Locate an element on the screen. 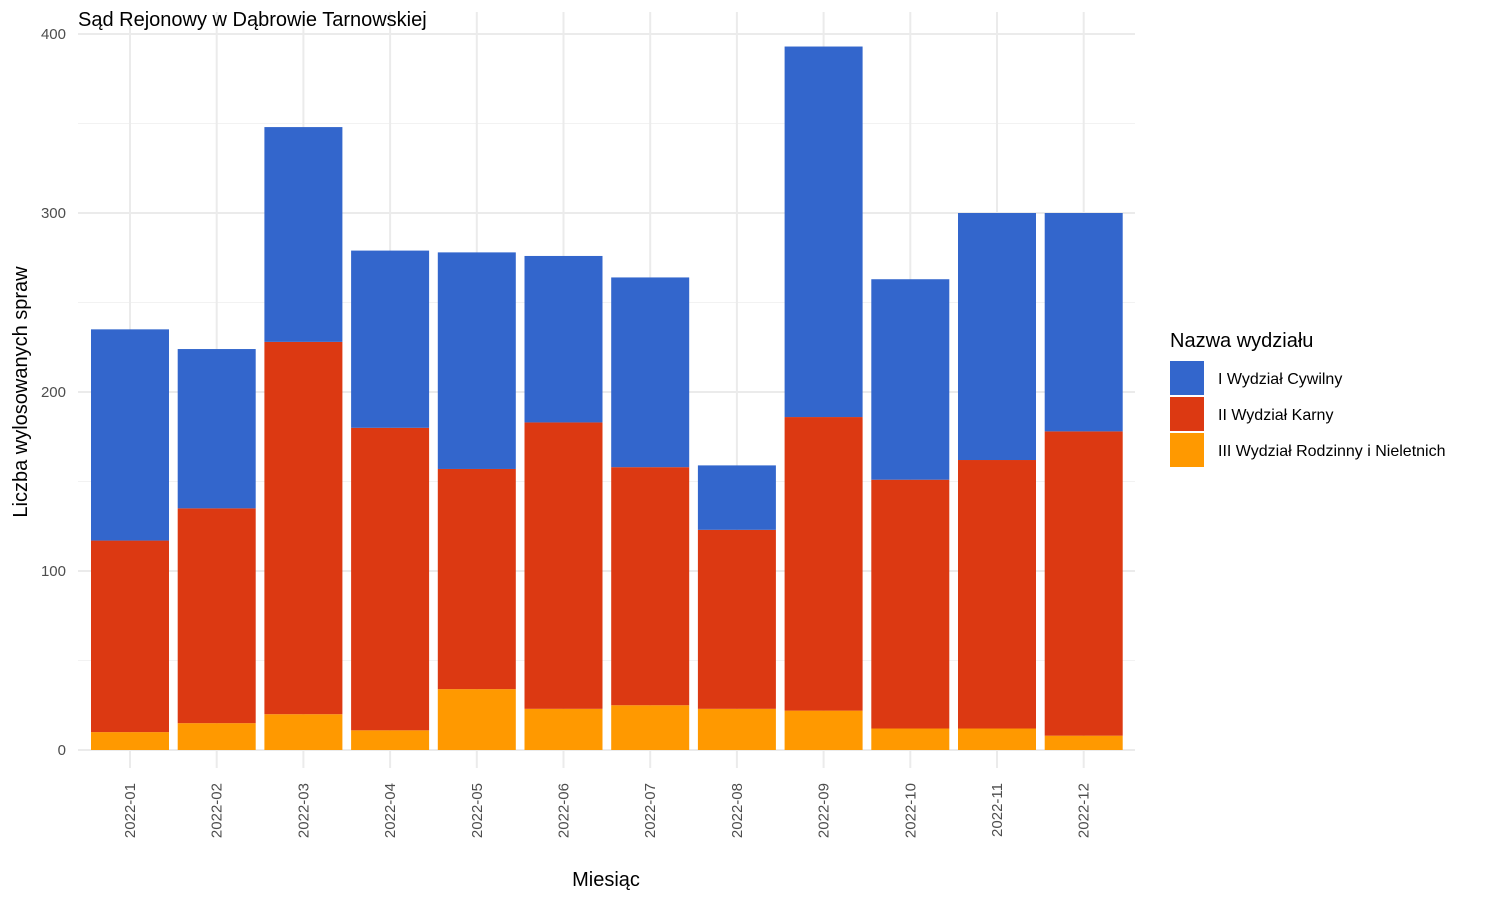 Image resolution: width=1500 pixels, height=905 pixels. x-tick-label: 2022-01 is located at coordinates (130, 810).